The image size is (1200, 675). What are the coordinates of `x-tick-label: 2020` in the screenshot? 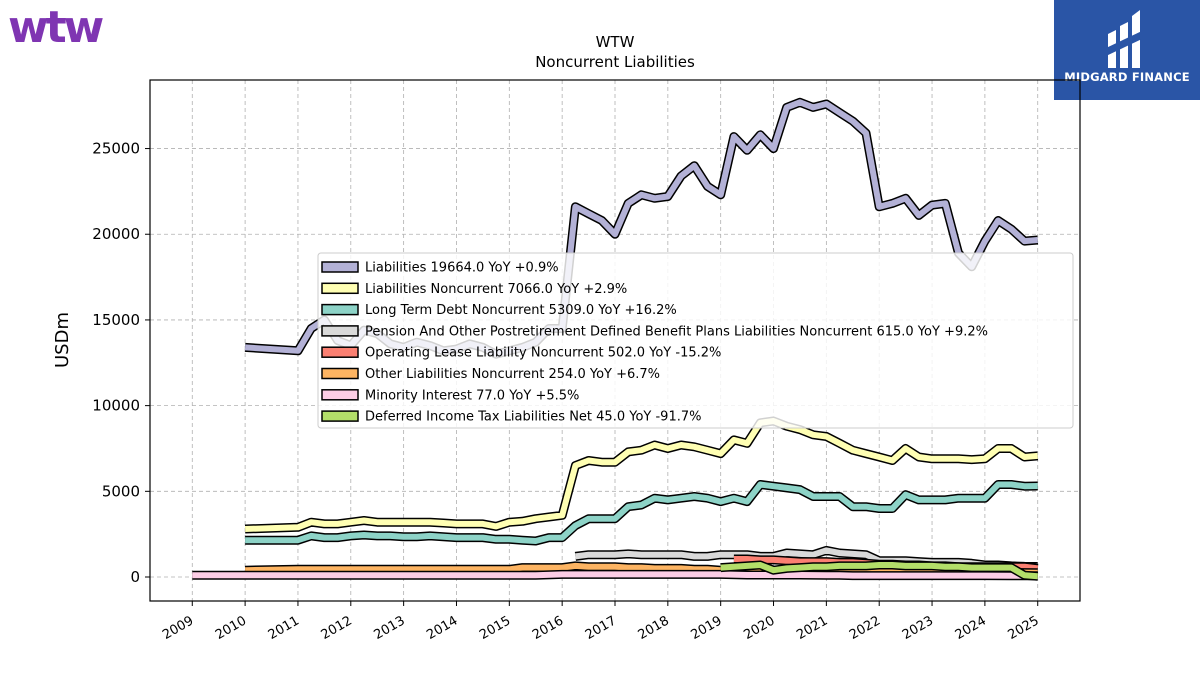 It's located at (759, 628).